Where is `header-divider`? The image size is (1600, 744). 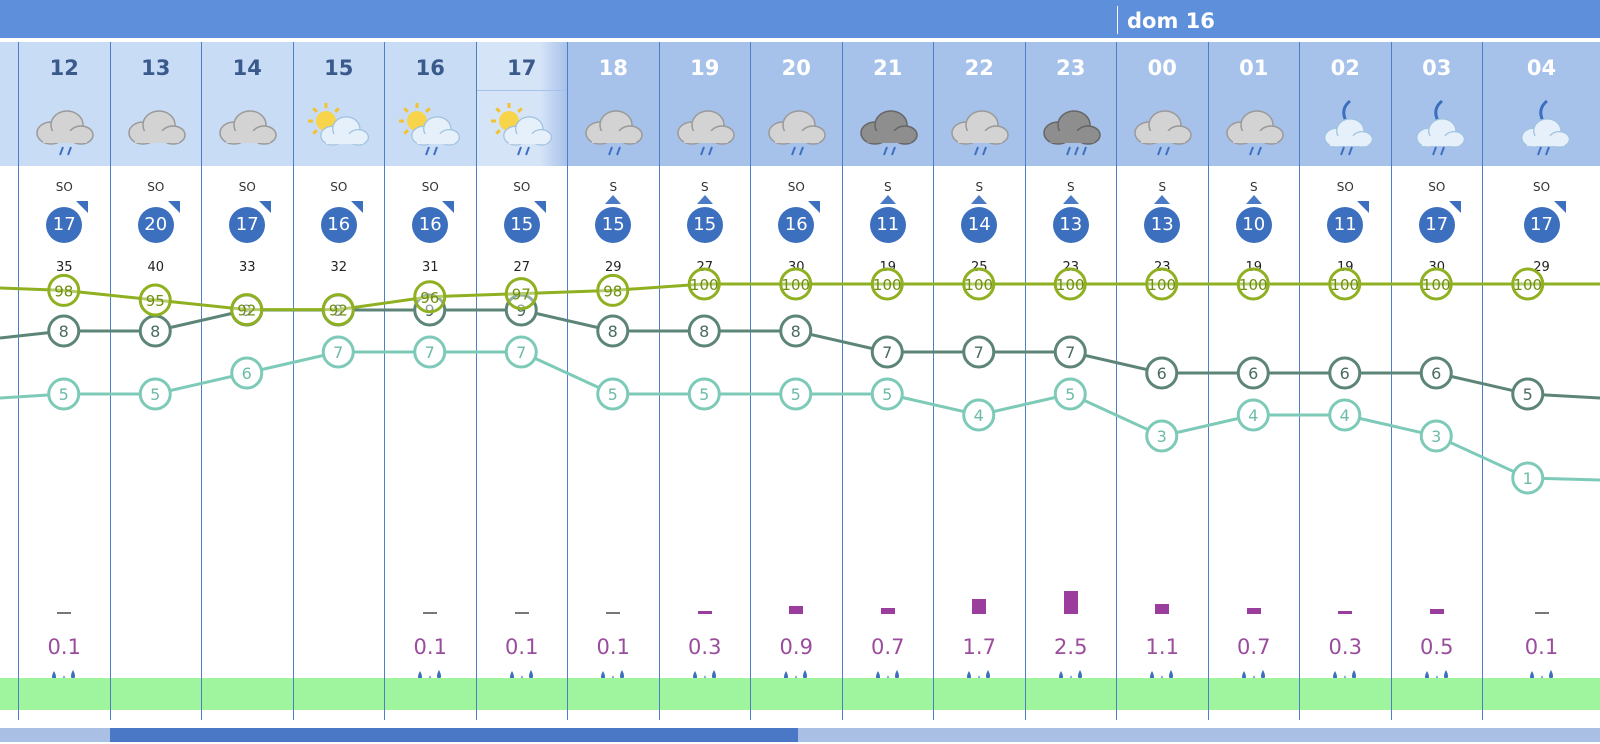 header-divider is located at coordinates (800, 40).